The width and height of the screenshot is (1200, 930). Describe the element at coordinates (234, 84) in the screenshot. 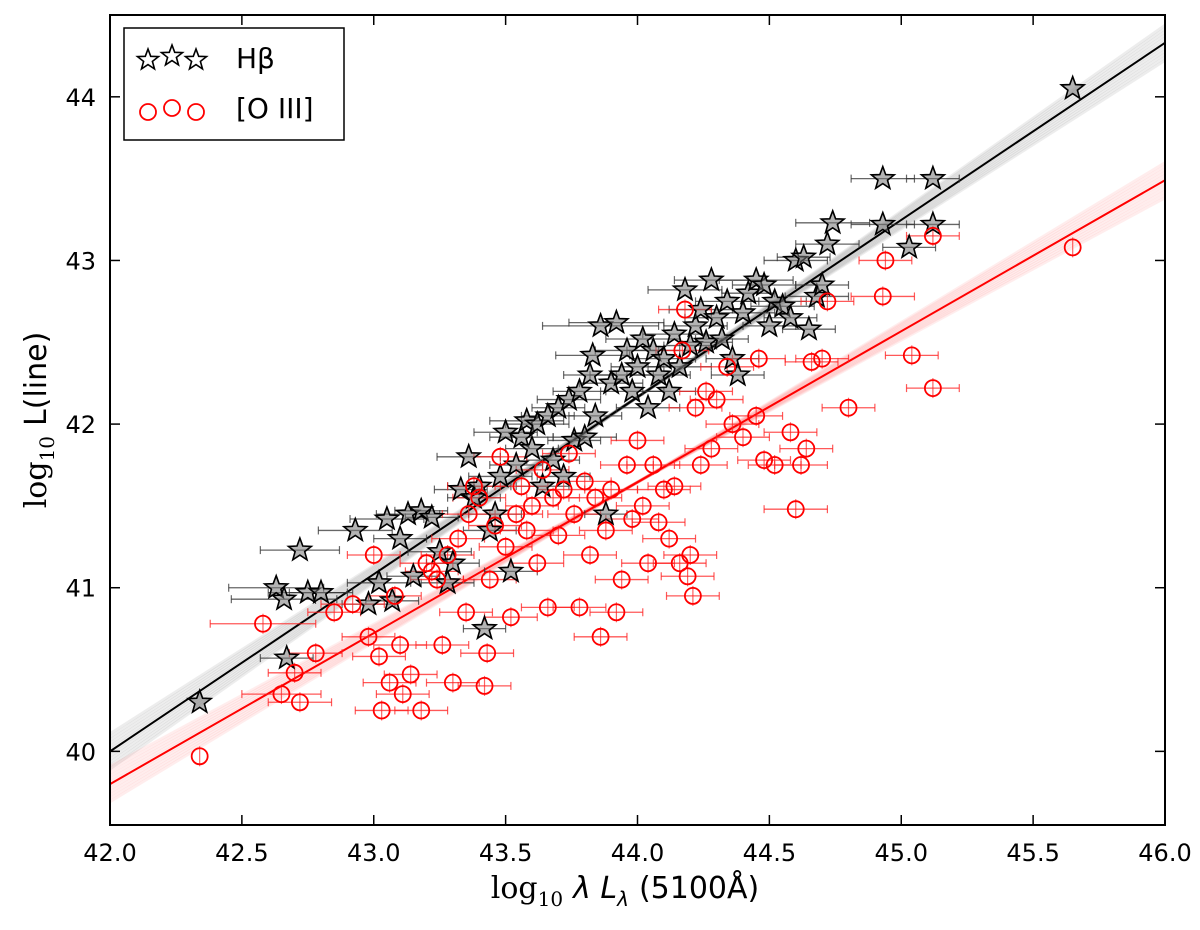

I see `legend-box` at that location.